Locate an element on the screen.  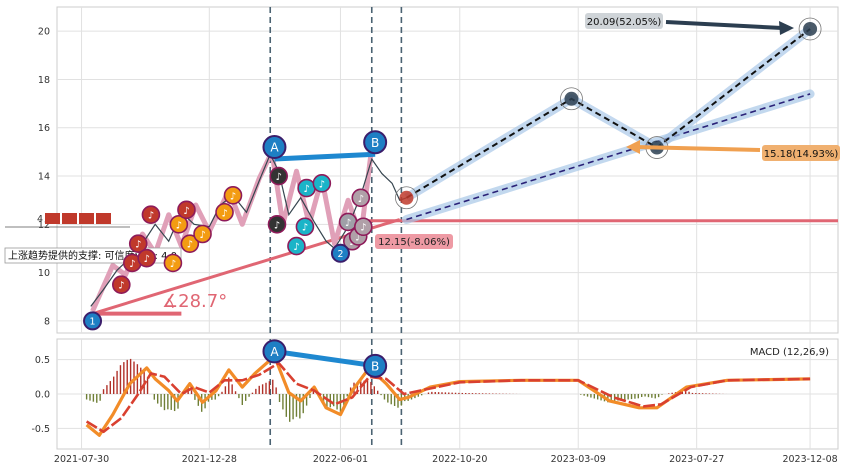
note-marker-glyph-21: ♪ is located at coordinates (361, 199).